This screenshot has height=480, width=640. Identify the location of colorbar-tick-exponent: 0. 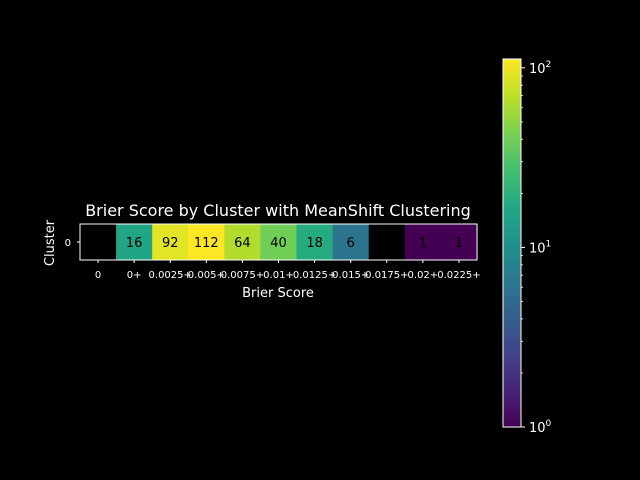
(549, 424).